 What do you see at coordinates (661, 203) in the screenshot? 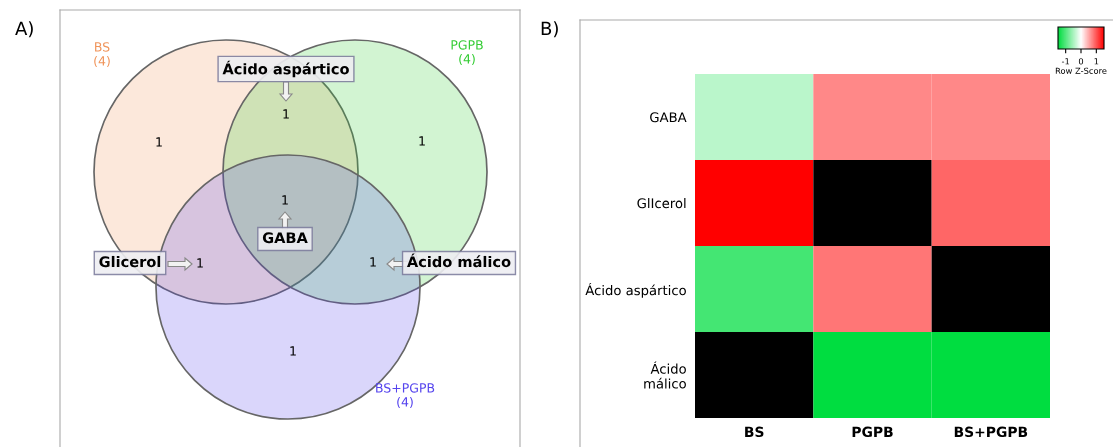
I see `y-tick-label: GlIcerol` at bounding box center [661, 203].